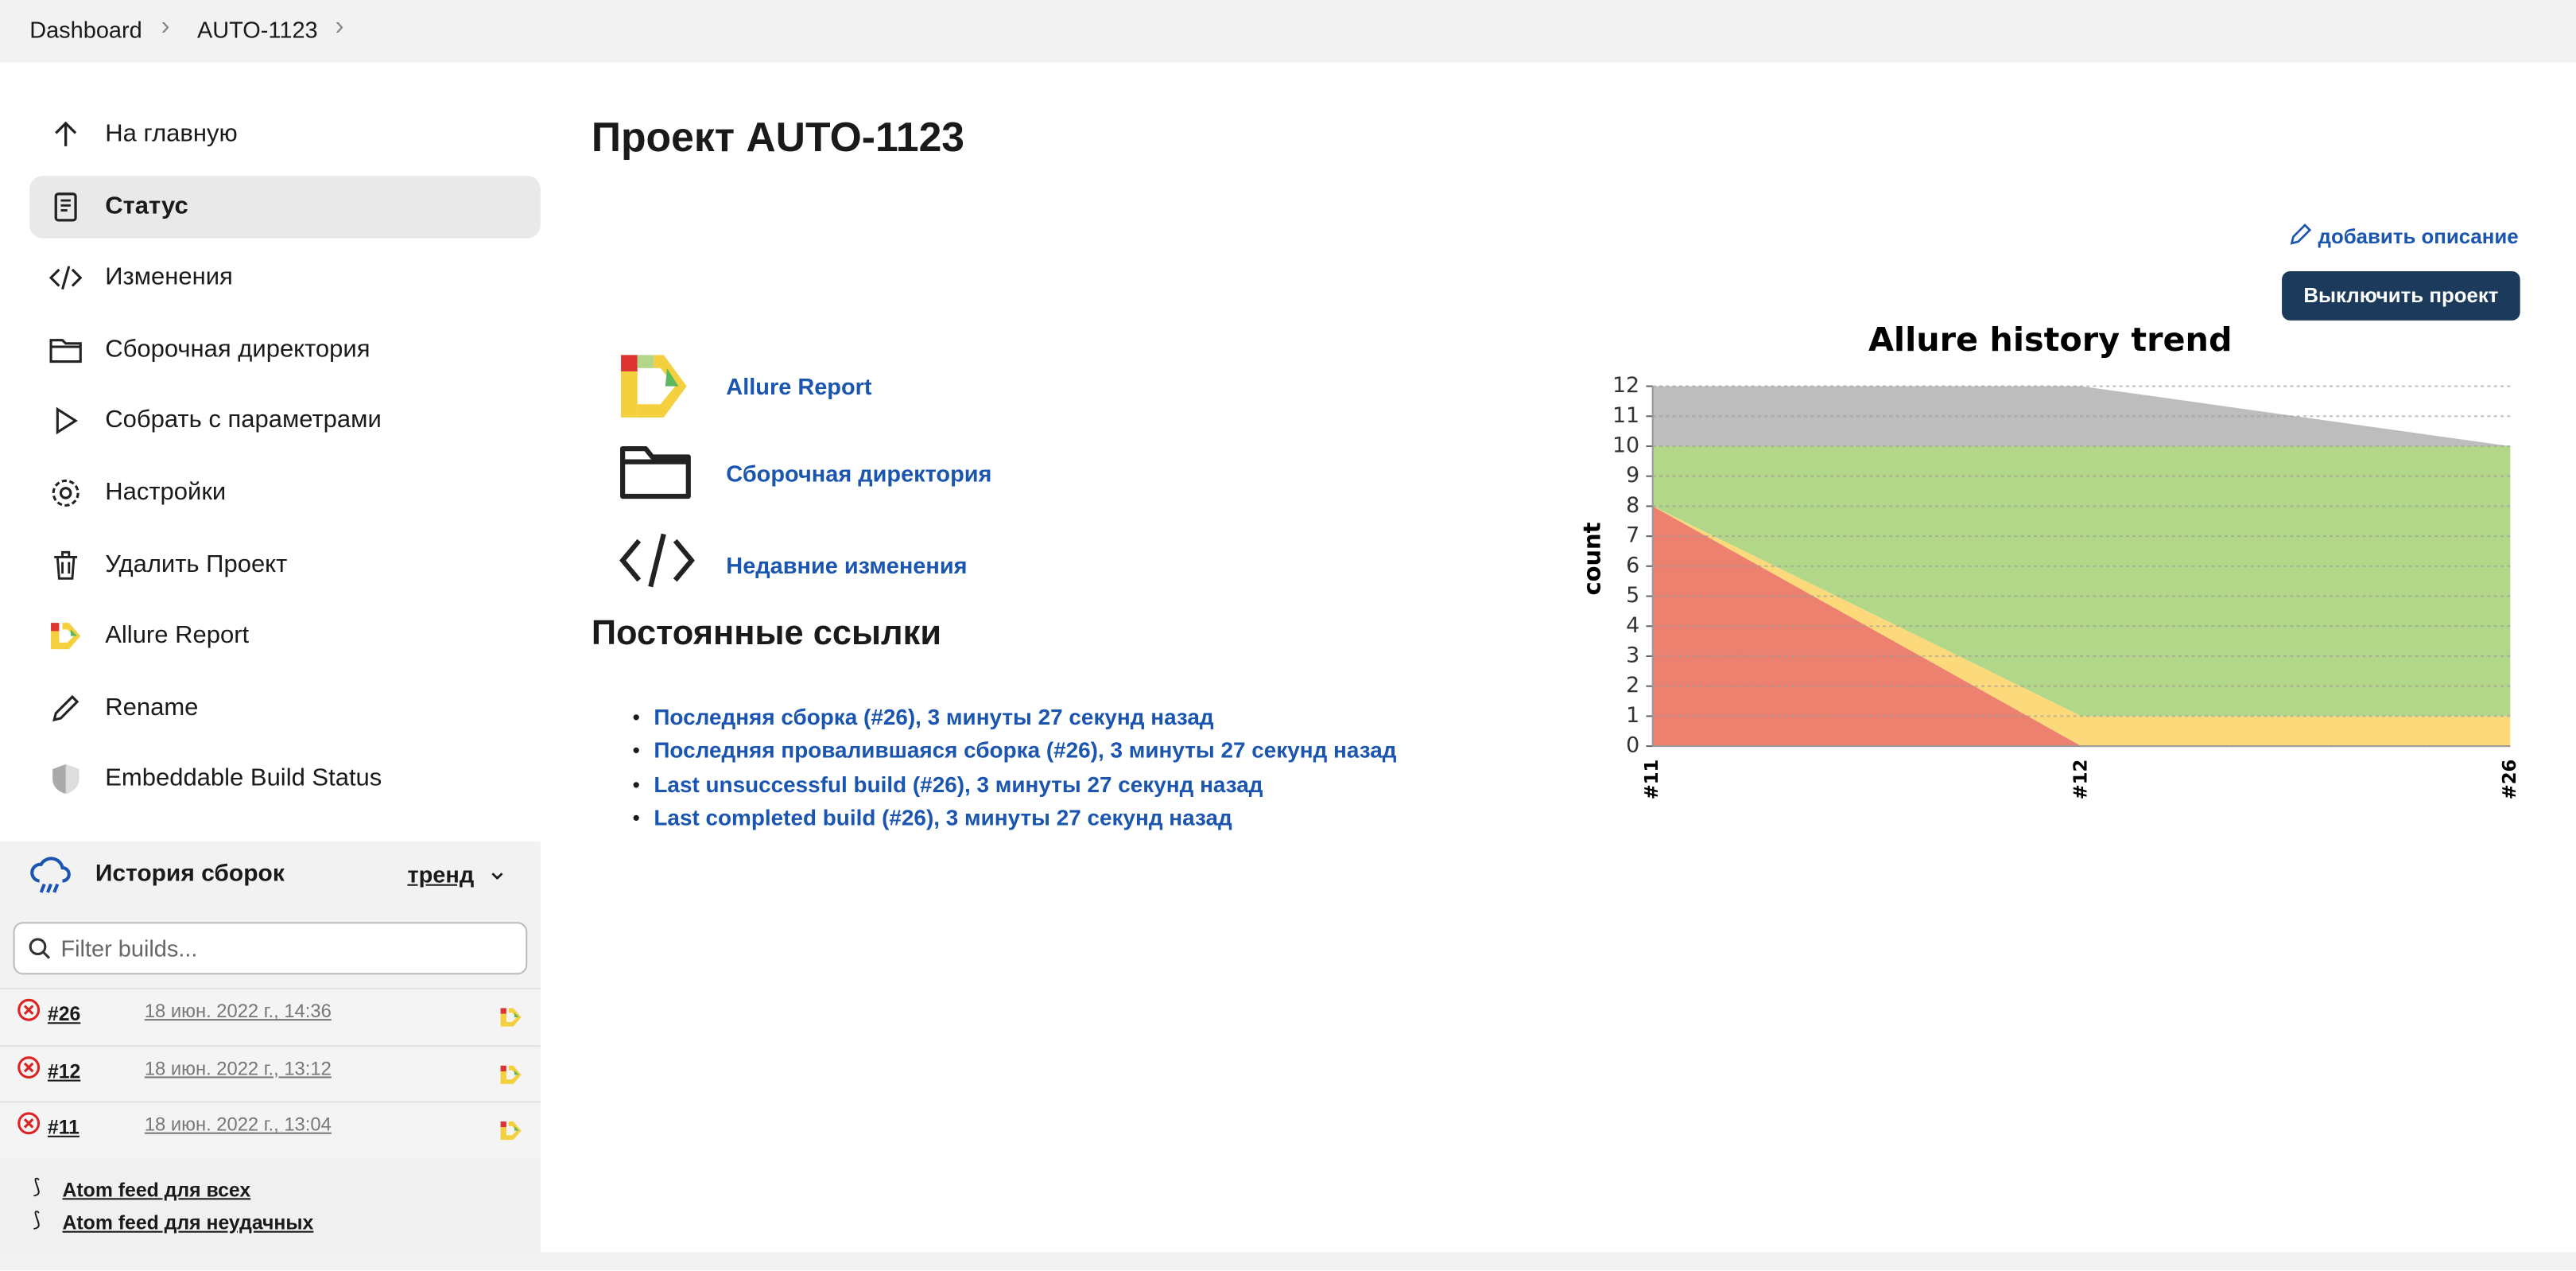 The height and width of the screenshot is (1271, 2576). Describe the element at coordinates (243, 421) in the screenshot. I see `sidebar-label: Собрать с параметрами` at that location.